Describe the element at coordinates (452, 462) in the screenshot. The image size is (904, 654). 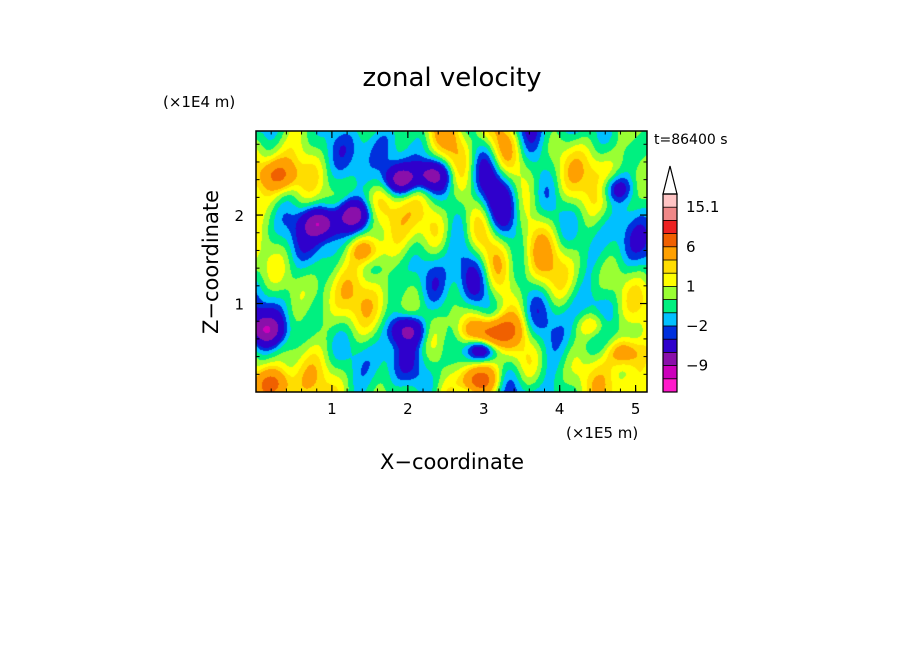
I see `x-axis-label: X−coordinate` at that location.